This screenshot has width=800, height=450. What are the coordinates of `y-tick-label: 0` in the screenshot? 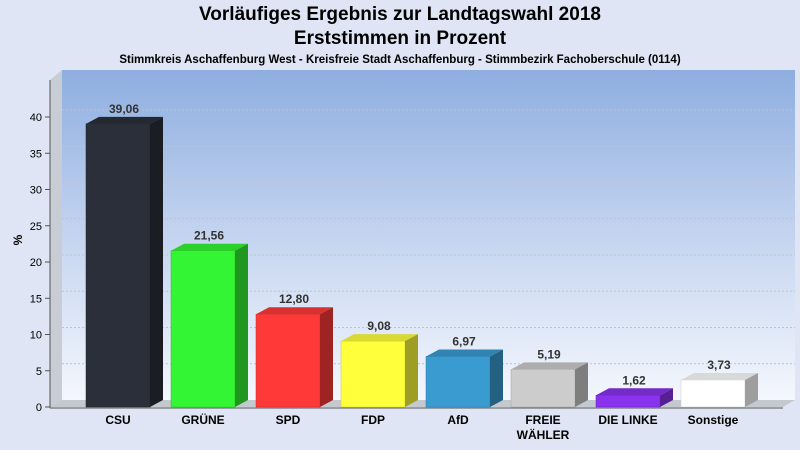 It's located at (39, 408).